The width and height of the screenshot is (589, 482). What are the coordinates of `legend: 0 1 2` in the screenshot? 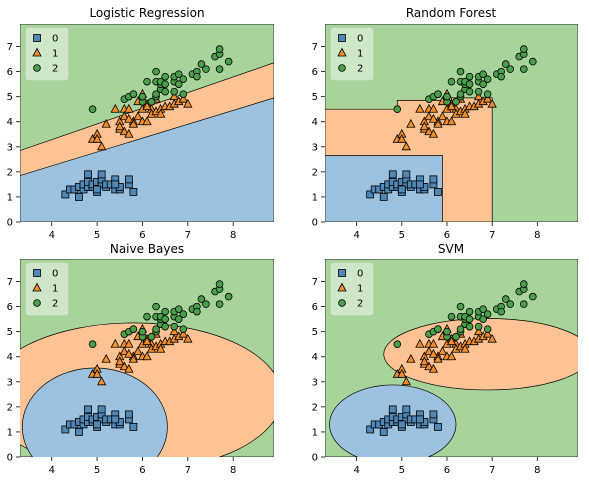 It's located at (352, 289).